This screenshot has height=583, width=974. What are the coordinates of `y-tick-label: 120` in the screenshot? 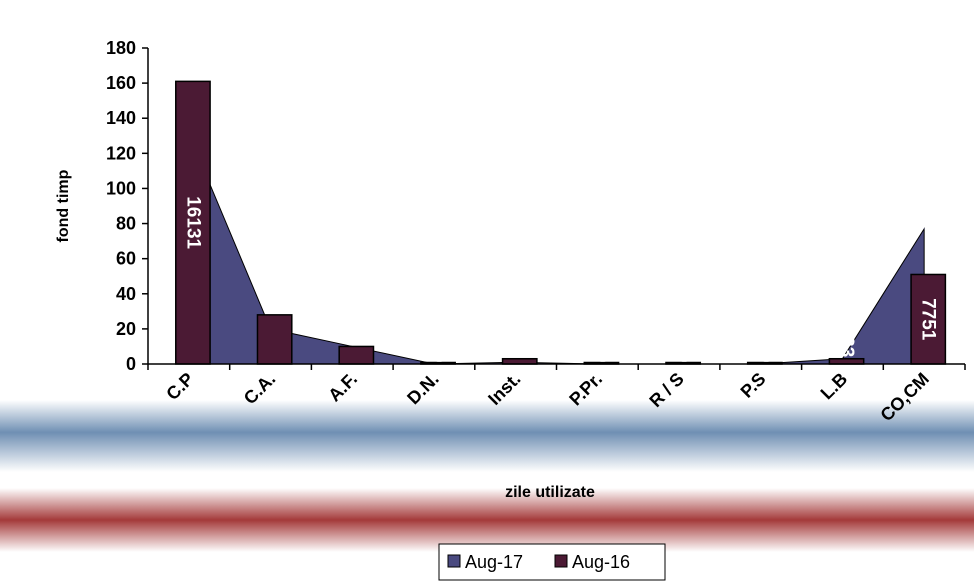 It's located at (121, 153).